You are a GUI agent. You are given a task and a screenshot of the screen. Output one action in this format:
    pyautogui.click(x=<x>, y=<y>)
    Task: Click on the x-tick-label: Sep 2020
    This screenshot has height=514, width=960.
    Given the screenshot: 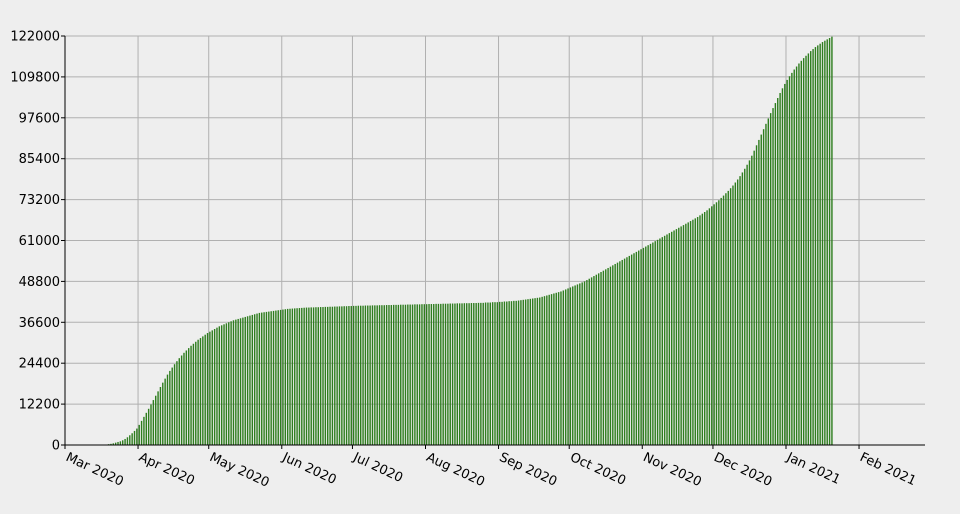 What is the action you would take?
    pyautogui.click(x=528, y=470)
    